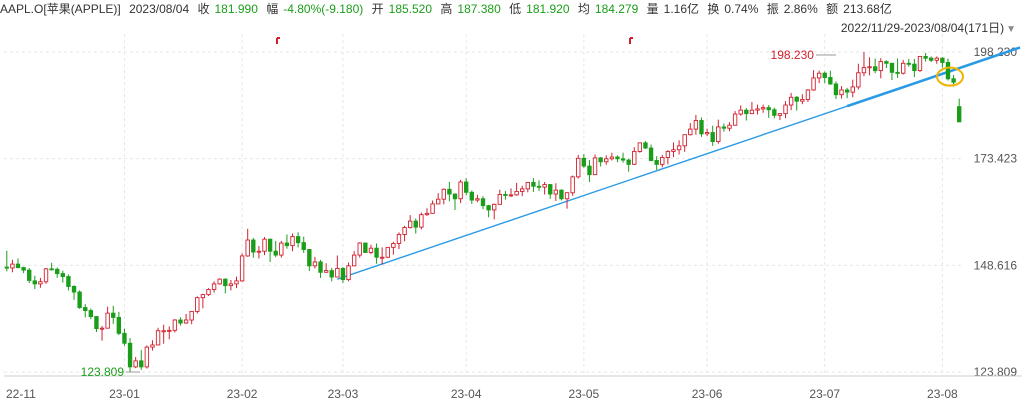 The image size is (1022, 404). Describe the element at coordinates (713, 9) in the screenshot. I see `turnover-label: 换` at that location.